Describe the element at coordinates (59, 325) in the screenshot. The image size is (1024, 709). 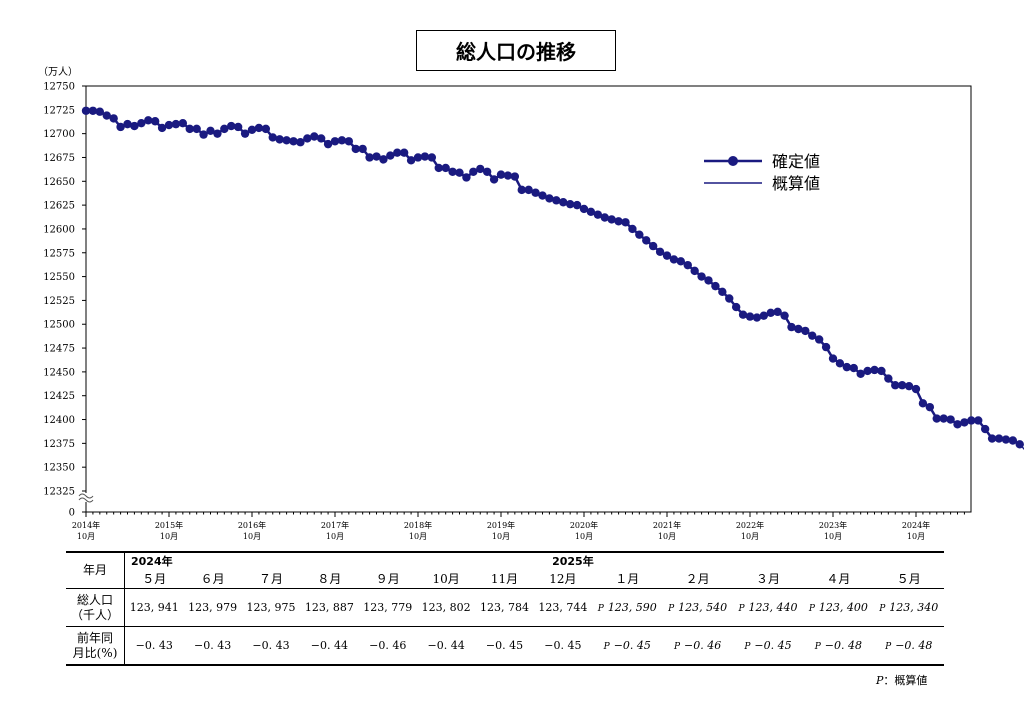
I see `y-tick-label: 12500` at that location.